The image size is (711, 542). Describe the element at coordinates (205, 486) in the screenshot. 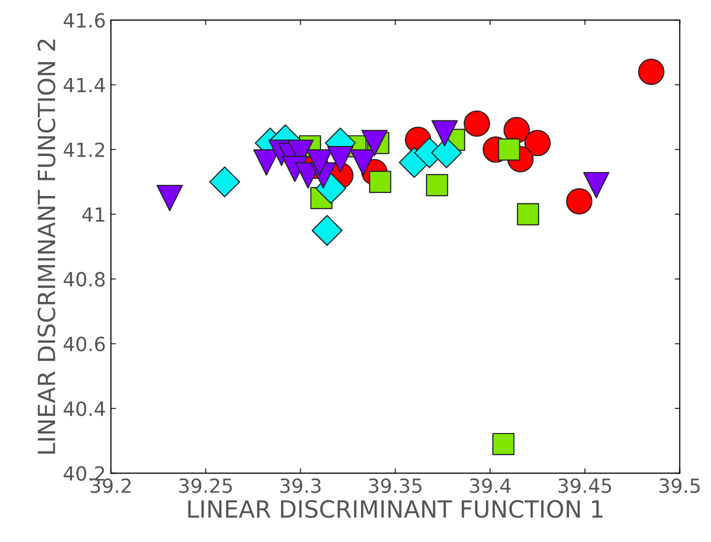

I see `x-tick-label: 39.25` at that location.